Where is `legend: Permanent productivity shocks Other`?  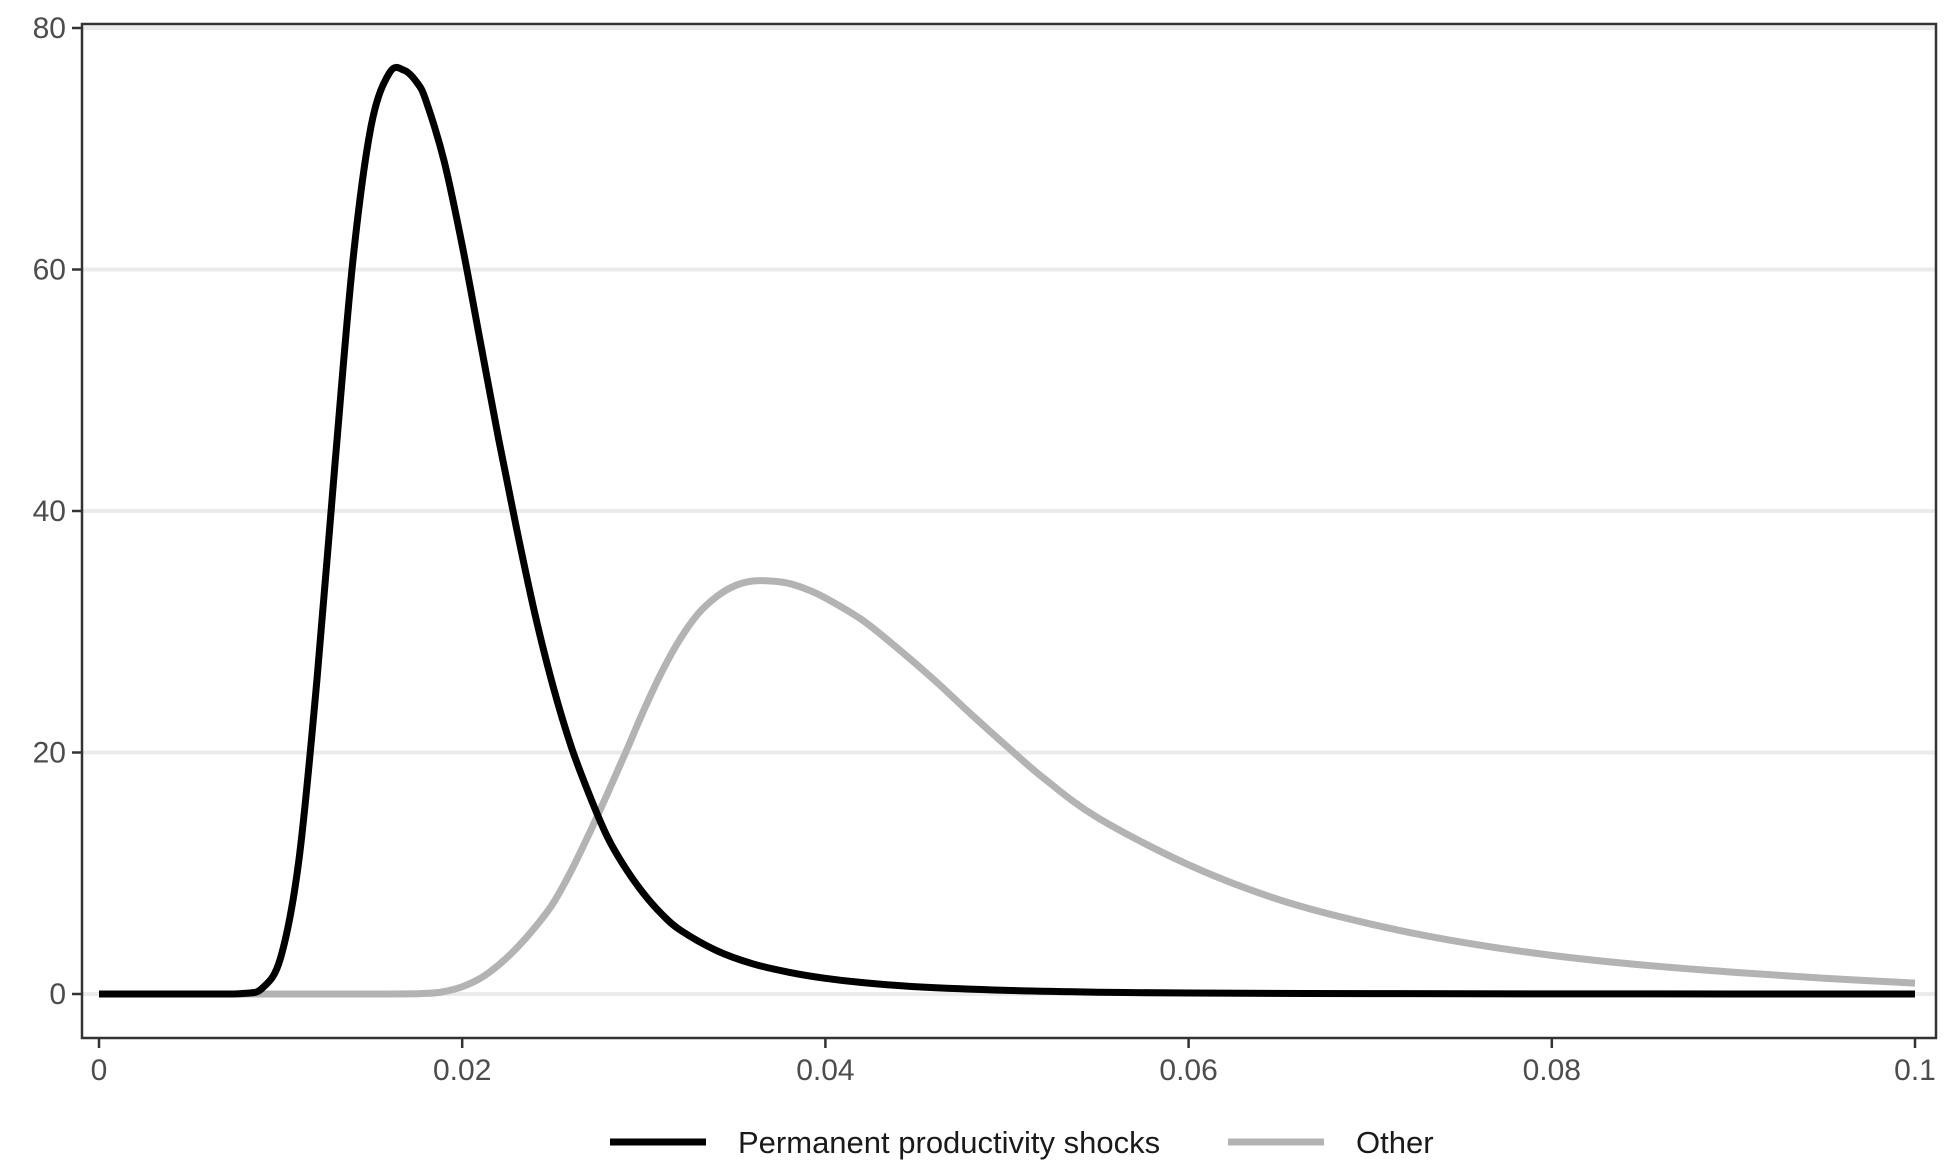
legend: Permanent productivity shocks Other is located at coordinates (1022, 1142).